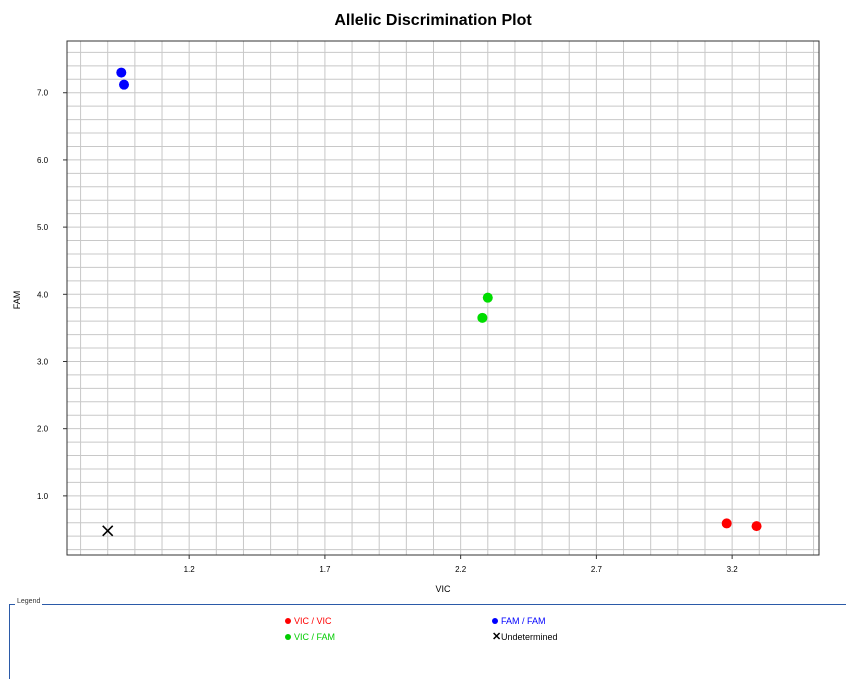 The image size is (846, 679). Describe the element at coordinates (43, 294) in the screenshot. I see `y-tick-label: 4.0` at that location.